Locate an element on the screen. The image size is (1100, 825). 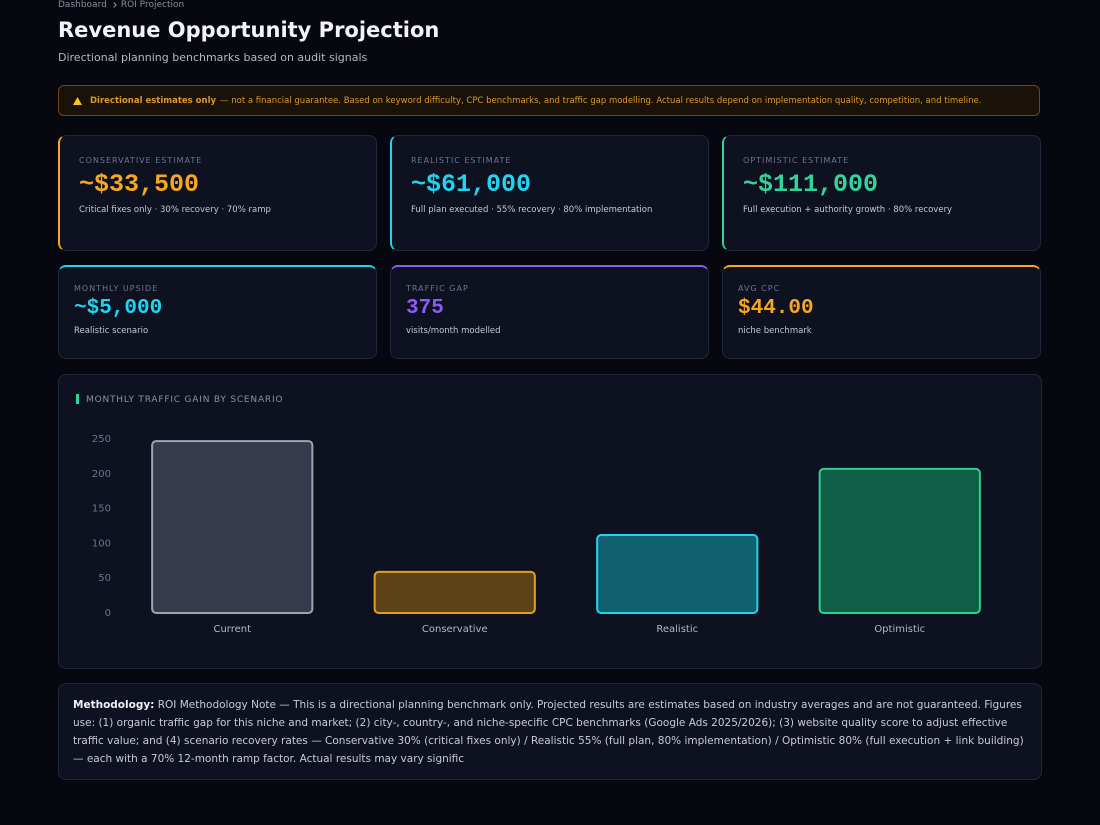
card-label: AVG CPC is located at coordinates (759, 288).